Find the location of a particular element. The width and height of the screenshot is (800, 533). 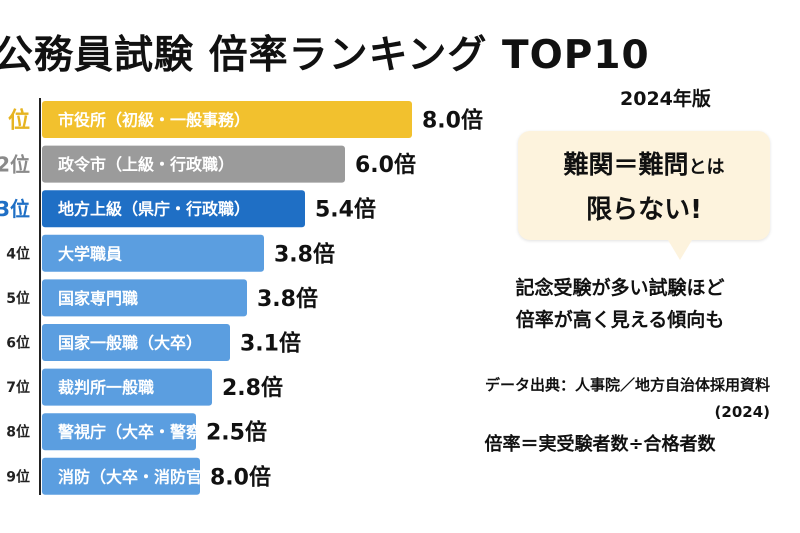

value-label: 5.4倍 is located at coordinates (345, 210).